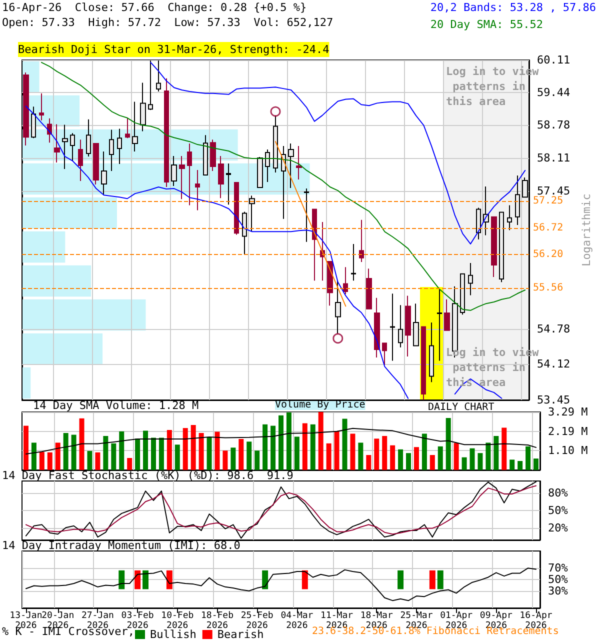 Image resolution: width=600 pixels, height=640 pixels. I want to click on y-tick-label: 58.11, so click(553, 157).